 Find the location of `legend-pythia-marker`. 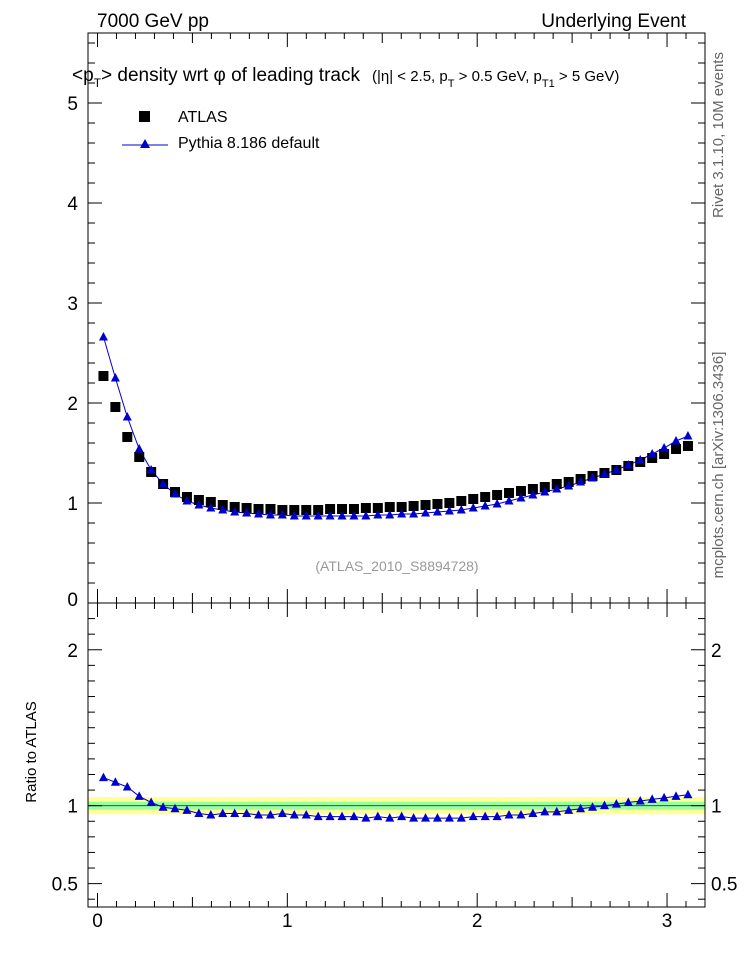

legend-pythia-marker is located at coordinates (145, 143).